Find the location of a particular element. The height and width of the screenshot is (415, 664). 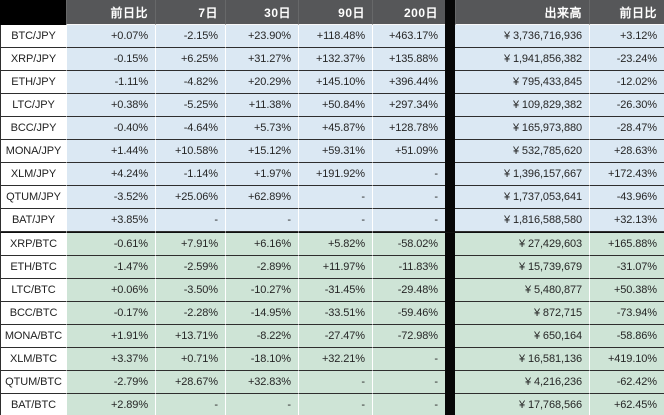

change-30d-cell: -10.27% is located at coordinates (261, 290).